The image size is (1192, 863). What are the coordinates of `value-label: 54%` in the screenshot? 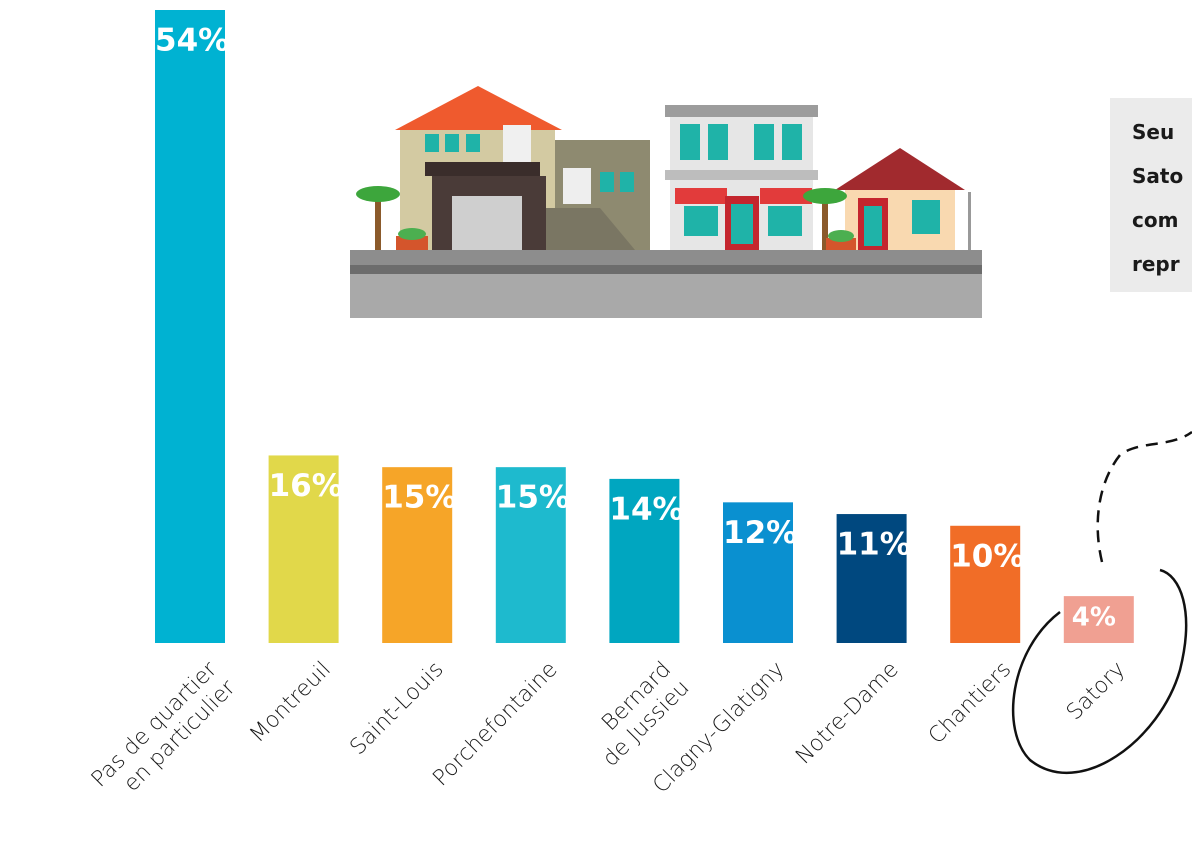 It's located at (192, 41).